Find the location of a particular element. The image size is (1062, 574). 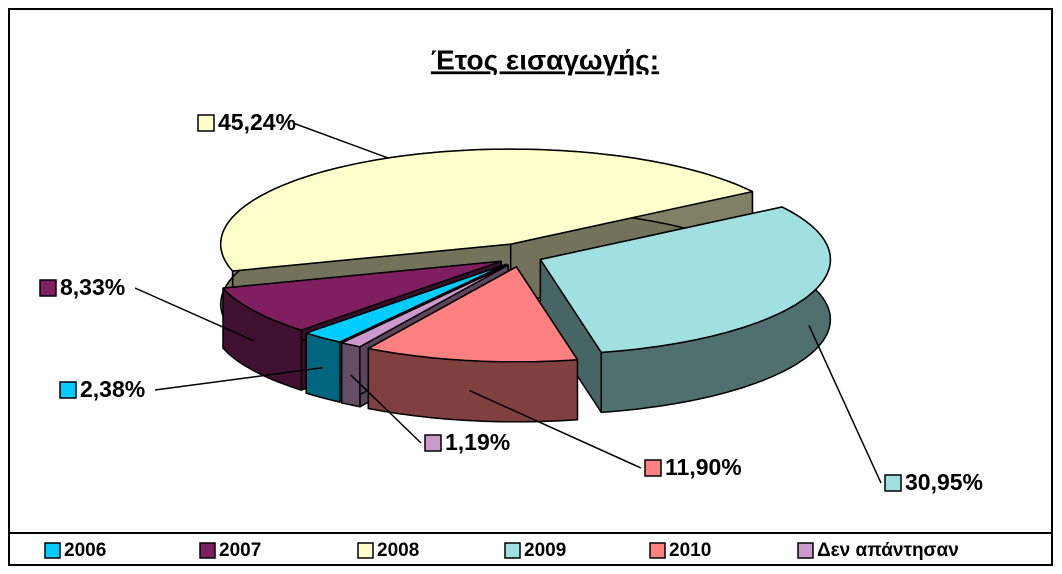

value-label: 8,33% is located at coordinates (92, 287).